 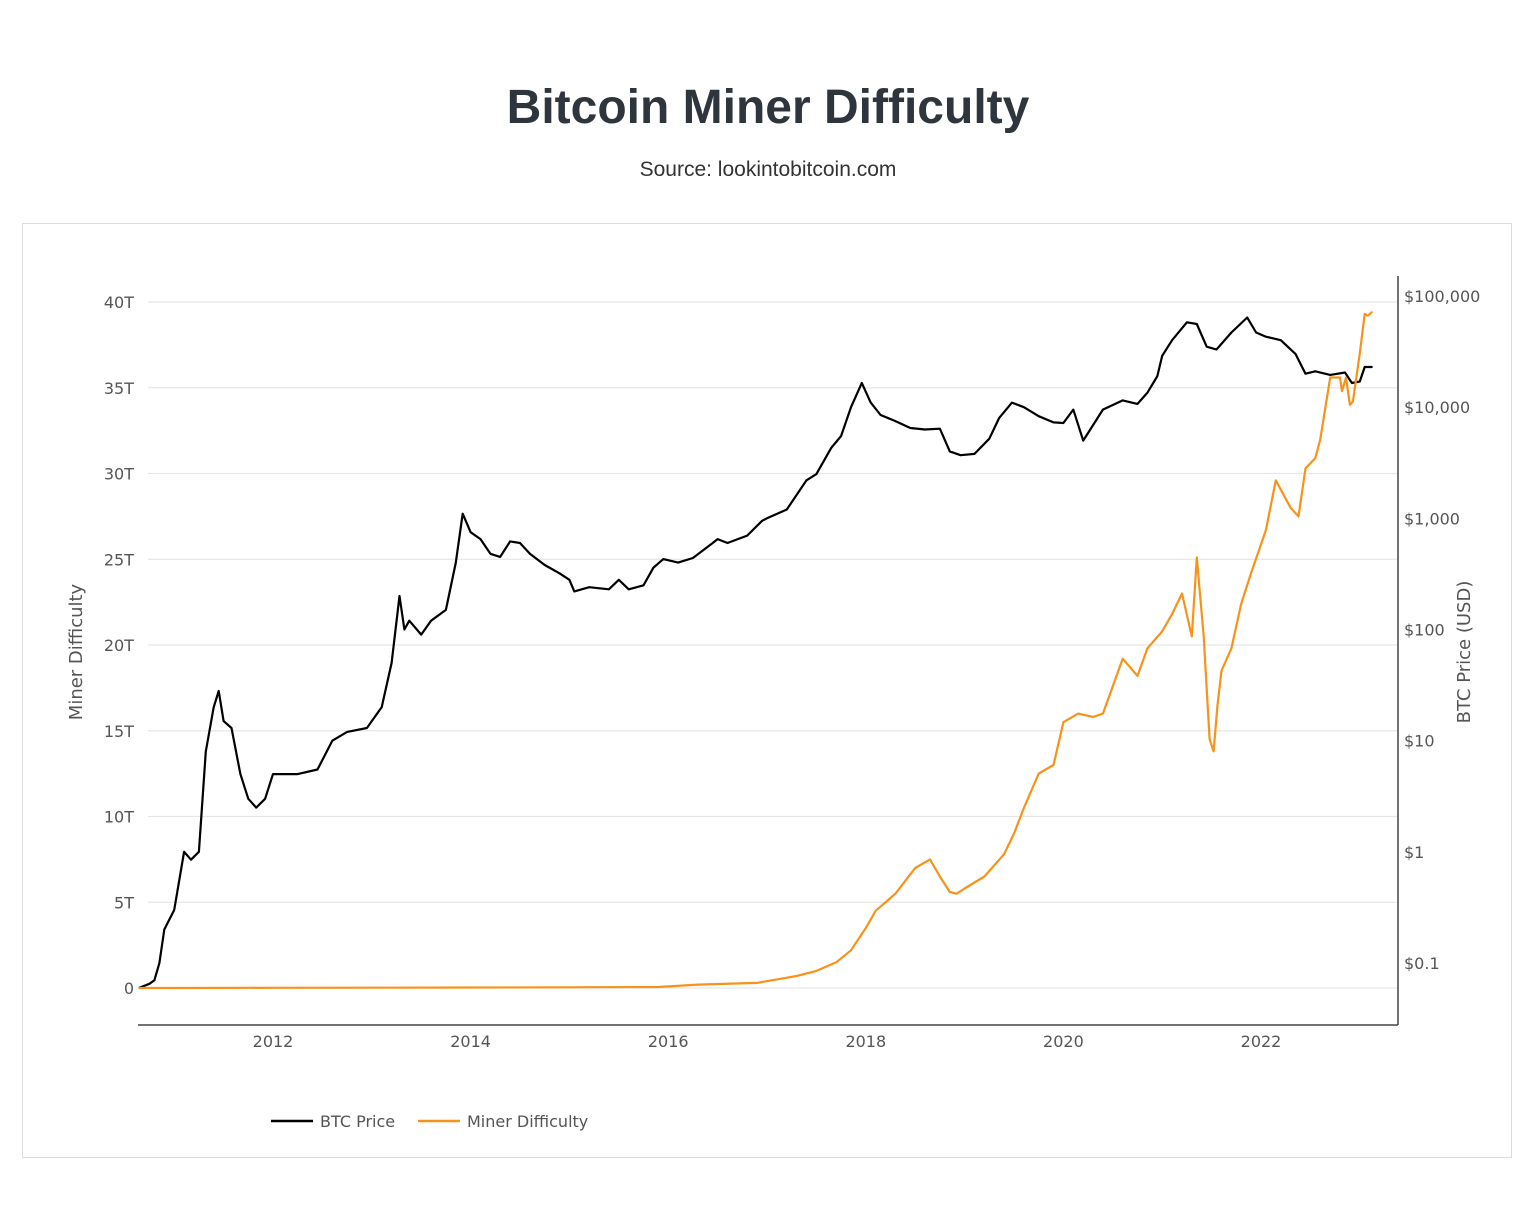 What do you see at coordinates (119, 302) in the screenshot?
I see `y-left-tick-label: 40T` at bounding box center [119, 302].